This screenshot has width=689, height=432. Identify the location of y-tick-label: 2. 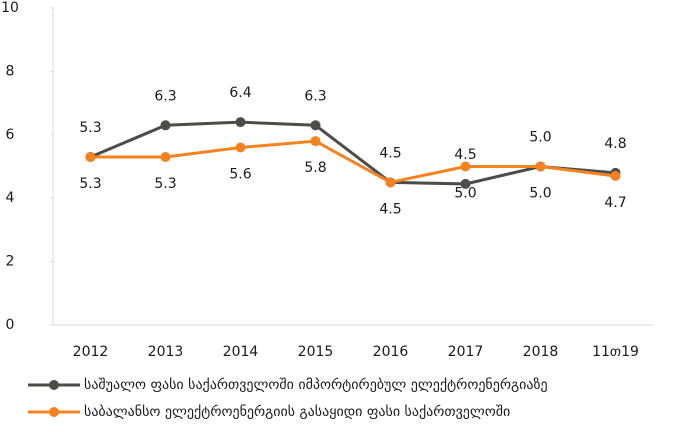
(10, 262).